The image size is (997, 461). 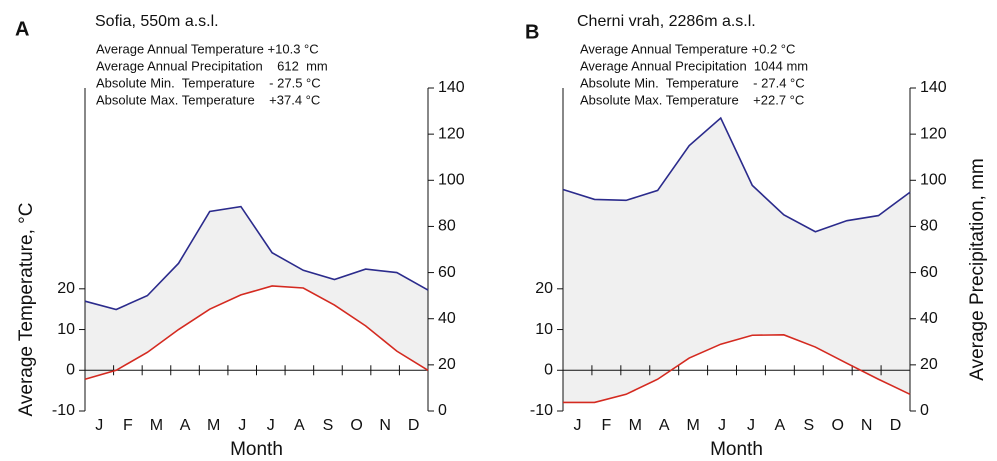 I want to click on area, so click(x=256, y=293).